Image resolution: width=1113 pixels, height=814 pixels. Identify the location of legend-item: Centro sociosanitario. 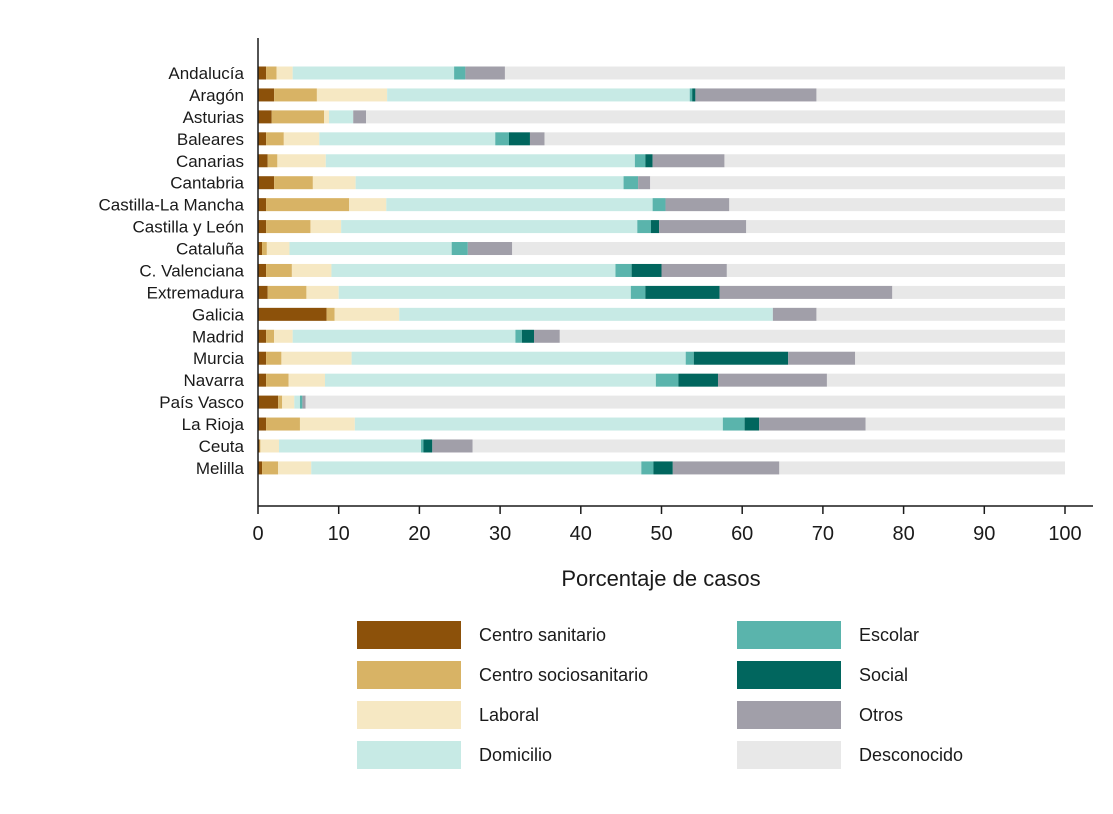
(502, 675).